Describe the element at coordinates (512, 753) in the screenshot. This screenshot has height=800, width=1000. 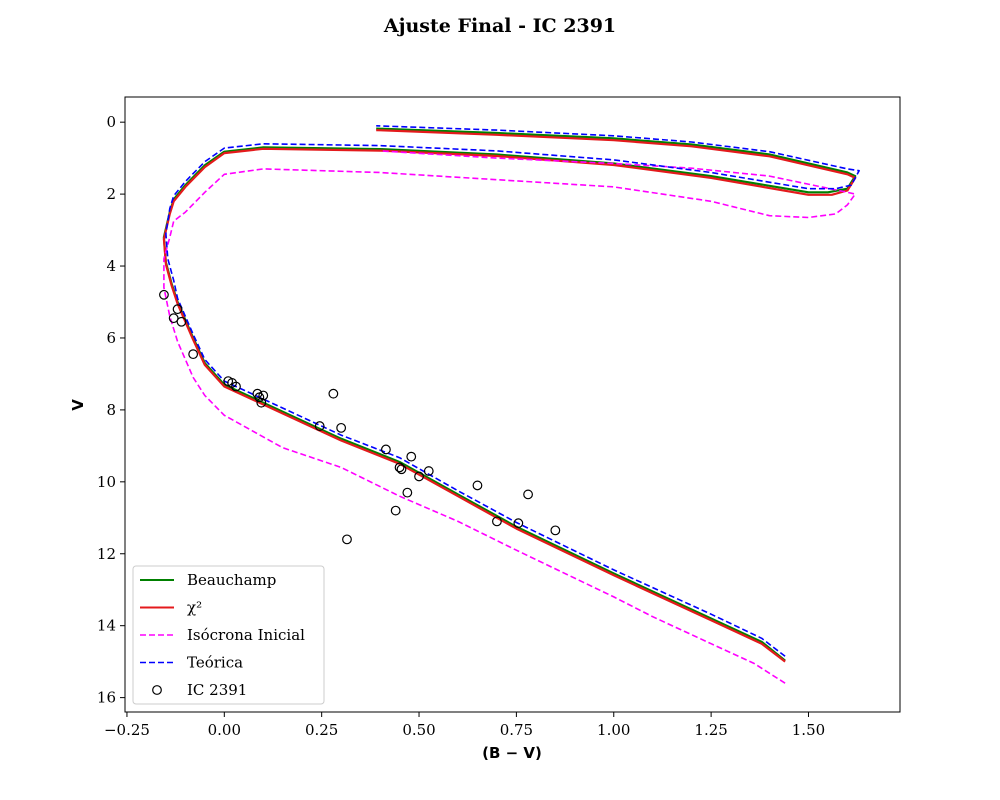
I see `x-axis-label: (B − V)` at that location.